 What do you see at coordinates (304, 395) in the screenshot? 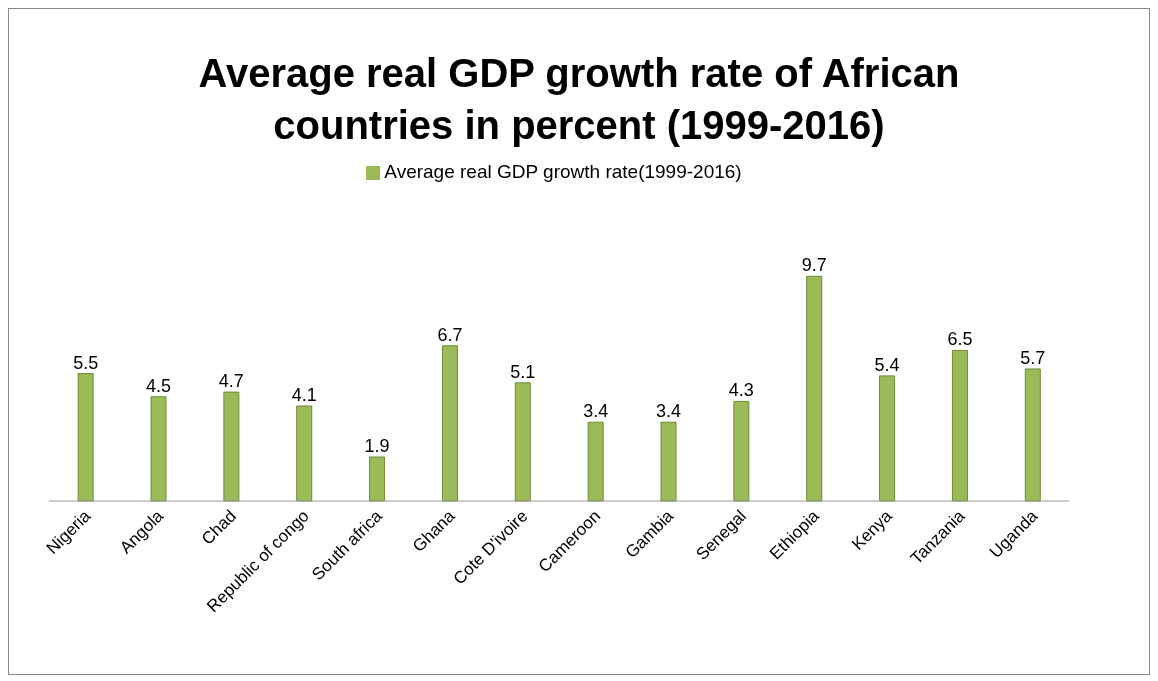
I see `data-label: 4.1` at bounding box center [304, 395].